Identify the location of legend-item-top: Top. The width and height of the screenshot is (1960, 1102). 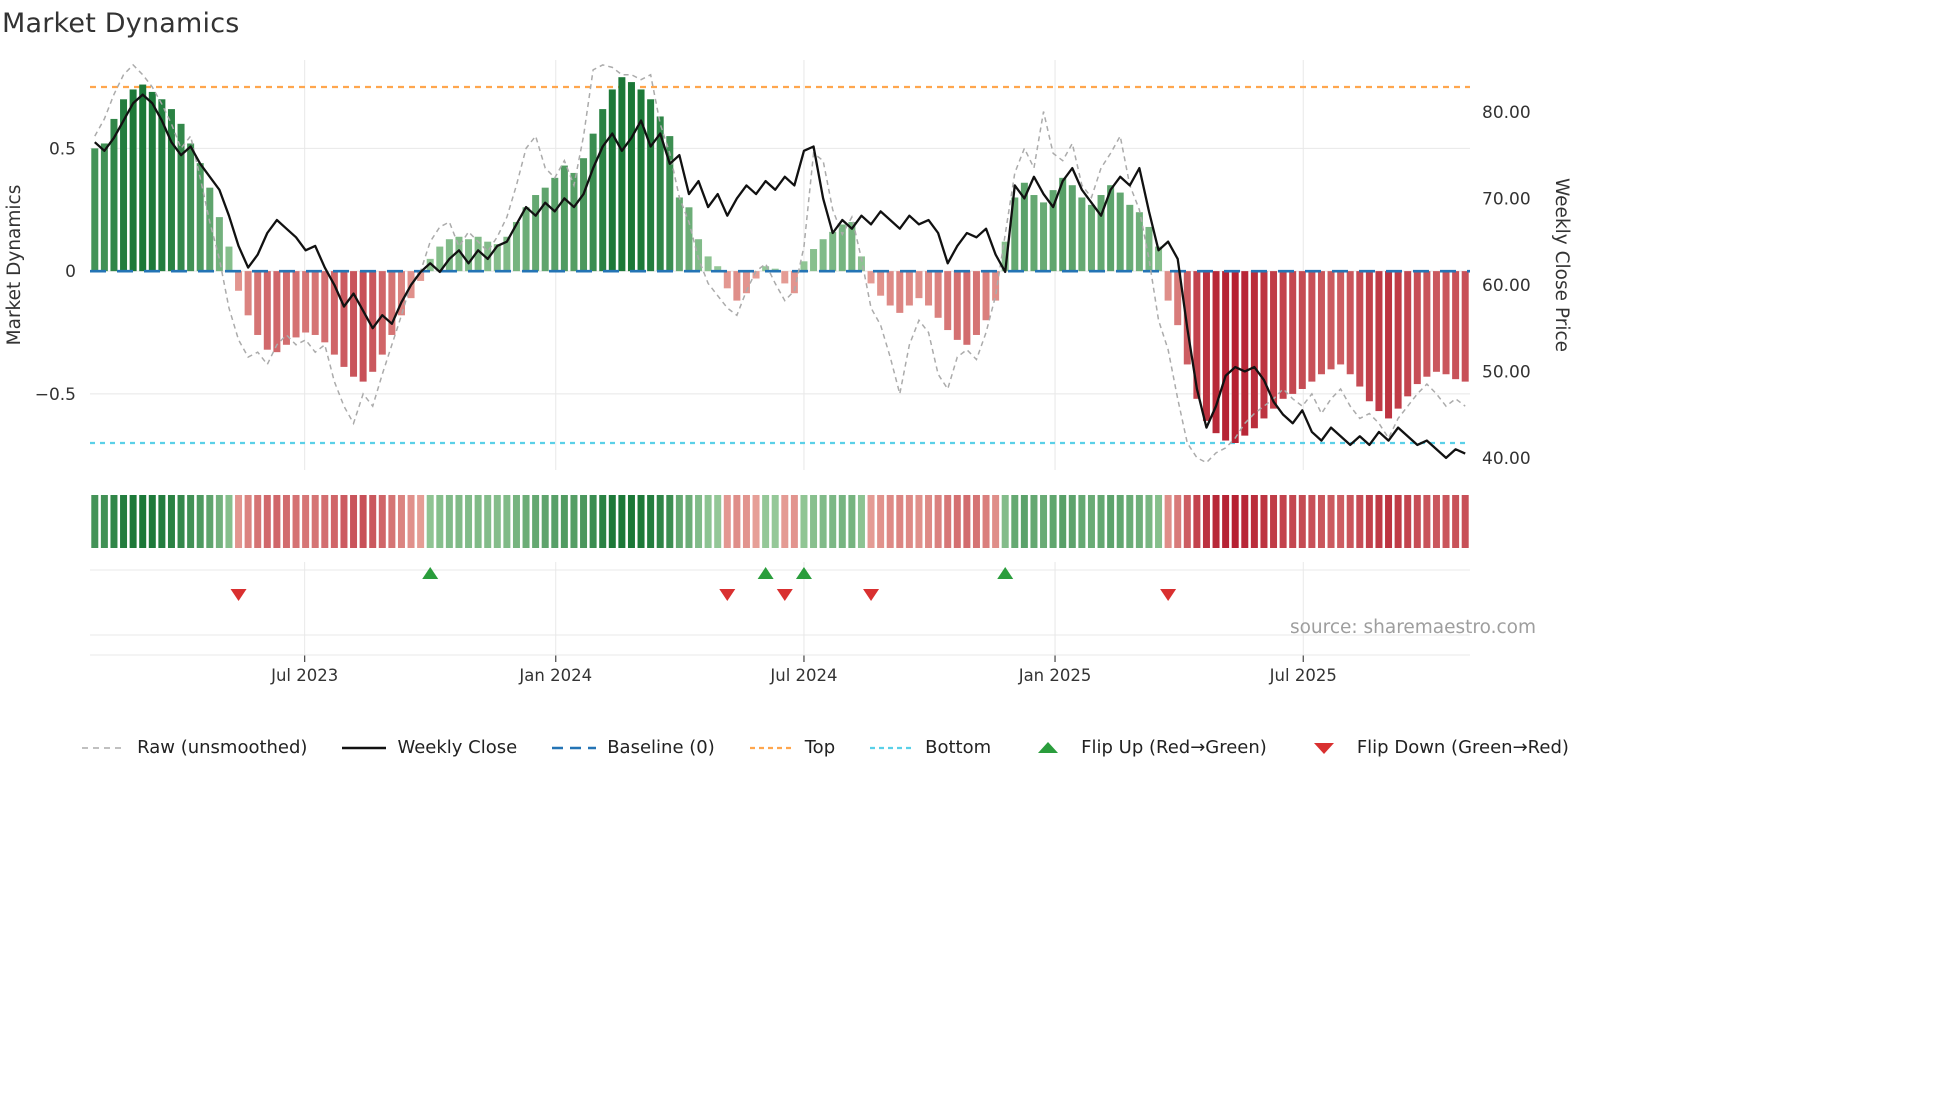
(792, 747).